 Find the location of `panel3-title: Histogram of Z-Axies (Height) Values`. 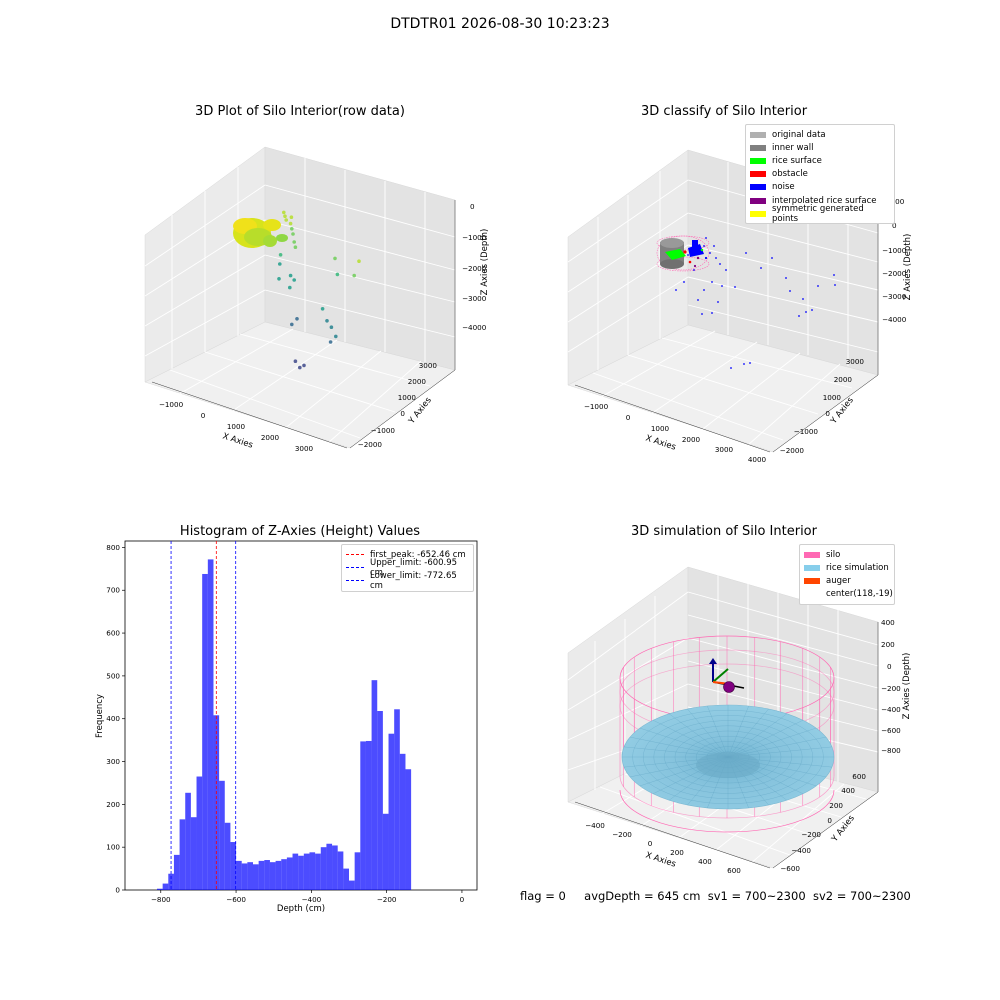

panel3-title: Histogram of Z-Axies (Height) Values is located at coordinates (300, 531).